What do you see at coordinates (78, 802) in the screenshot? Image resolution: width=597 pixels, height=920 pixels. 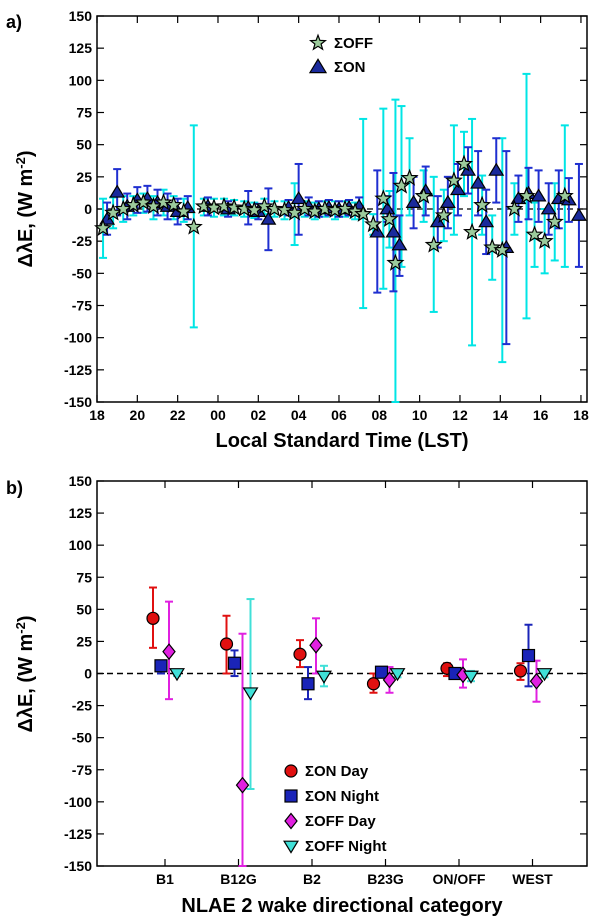 I see `panel-b-ytick-label: -100` at bounding box center [78, 802].